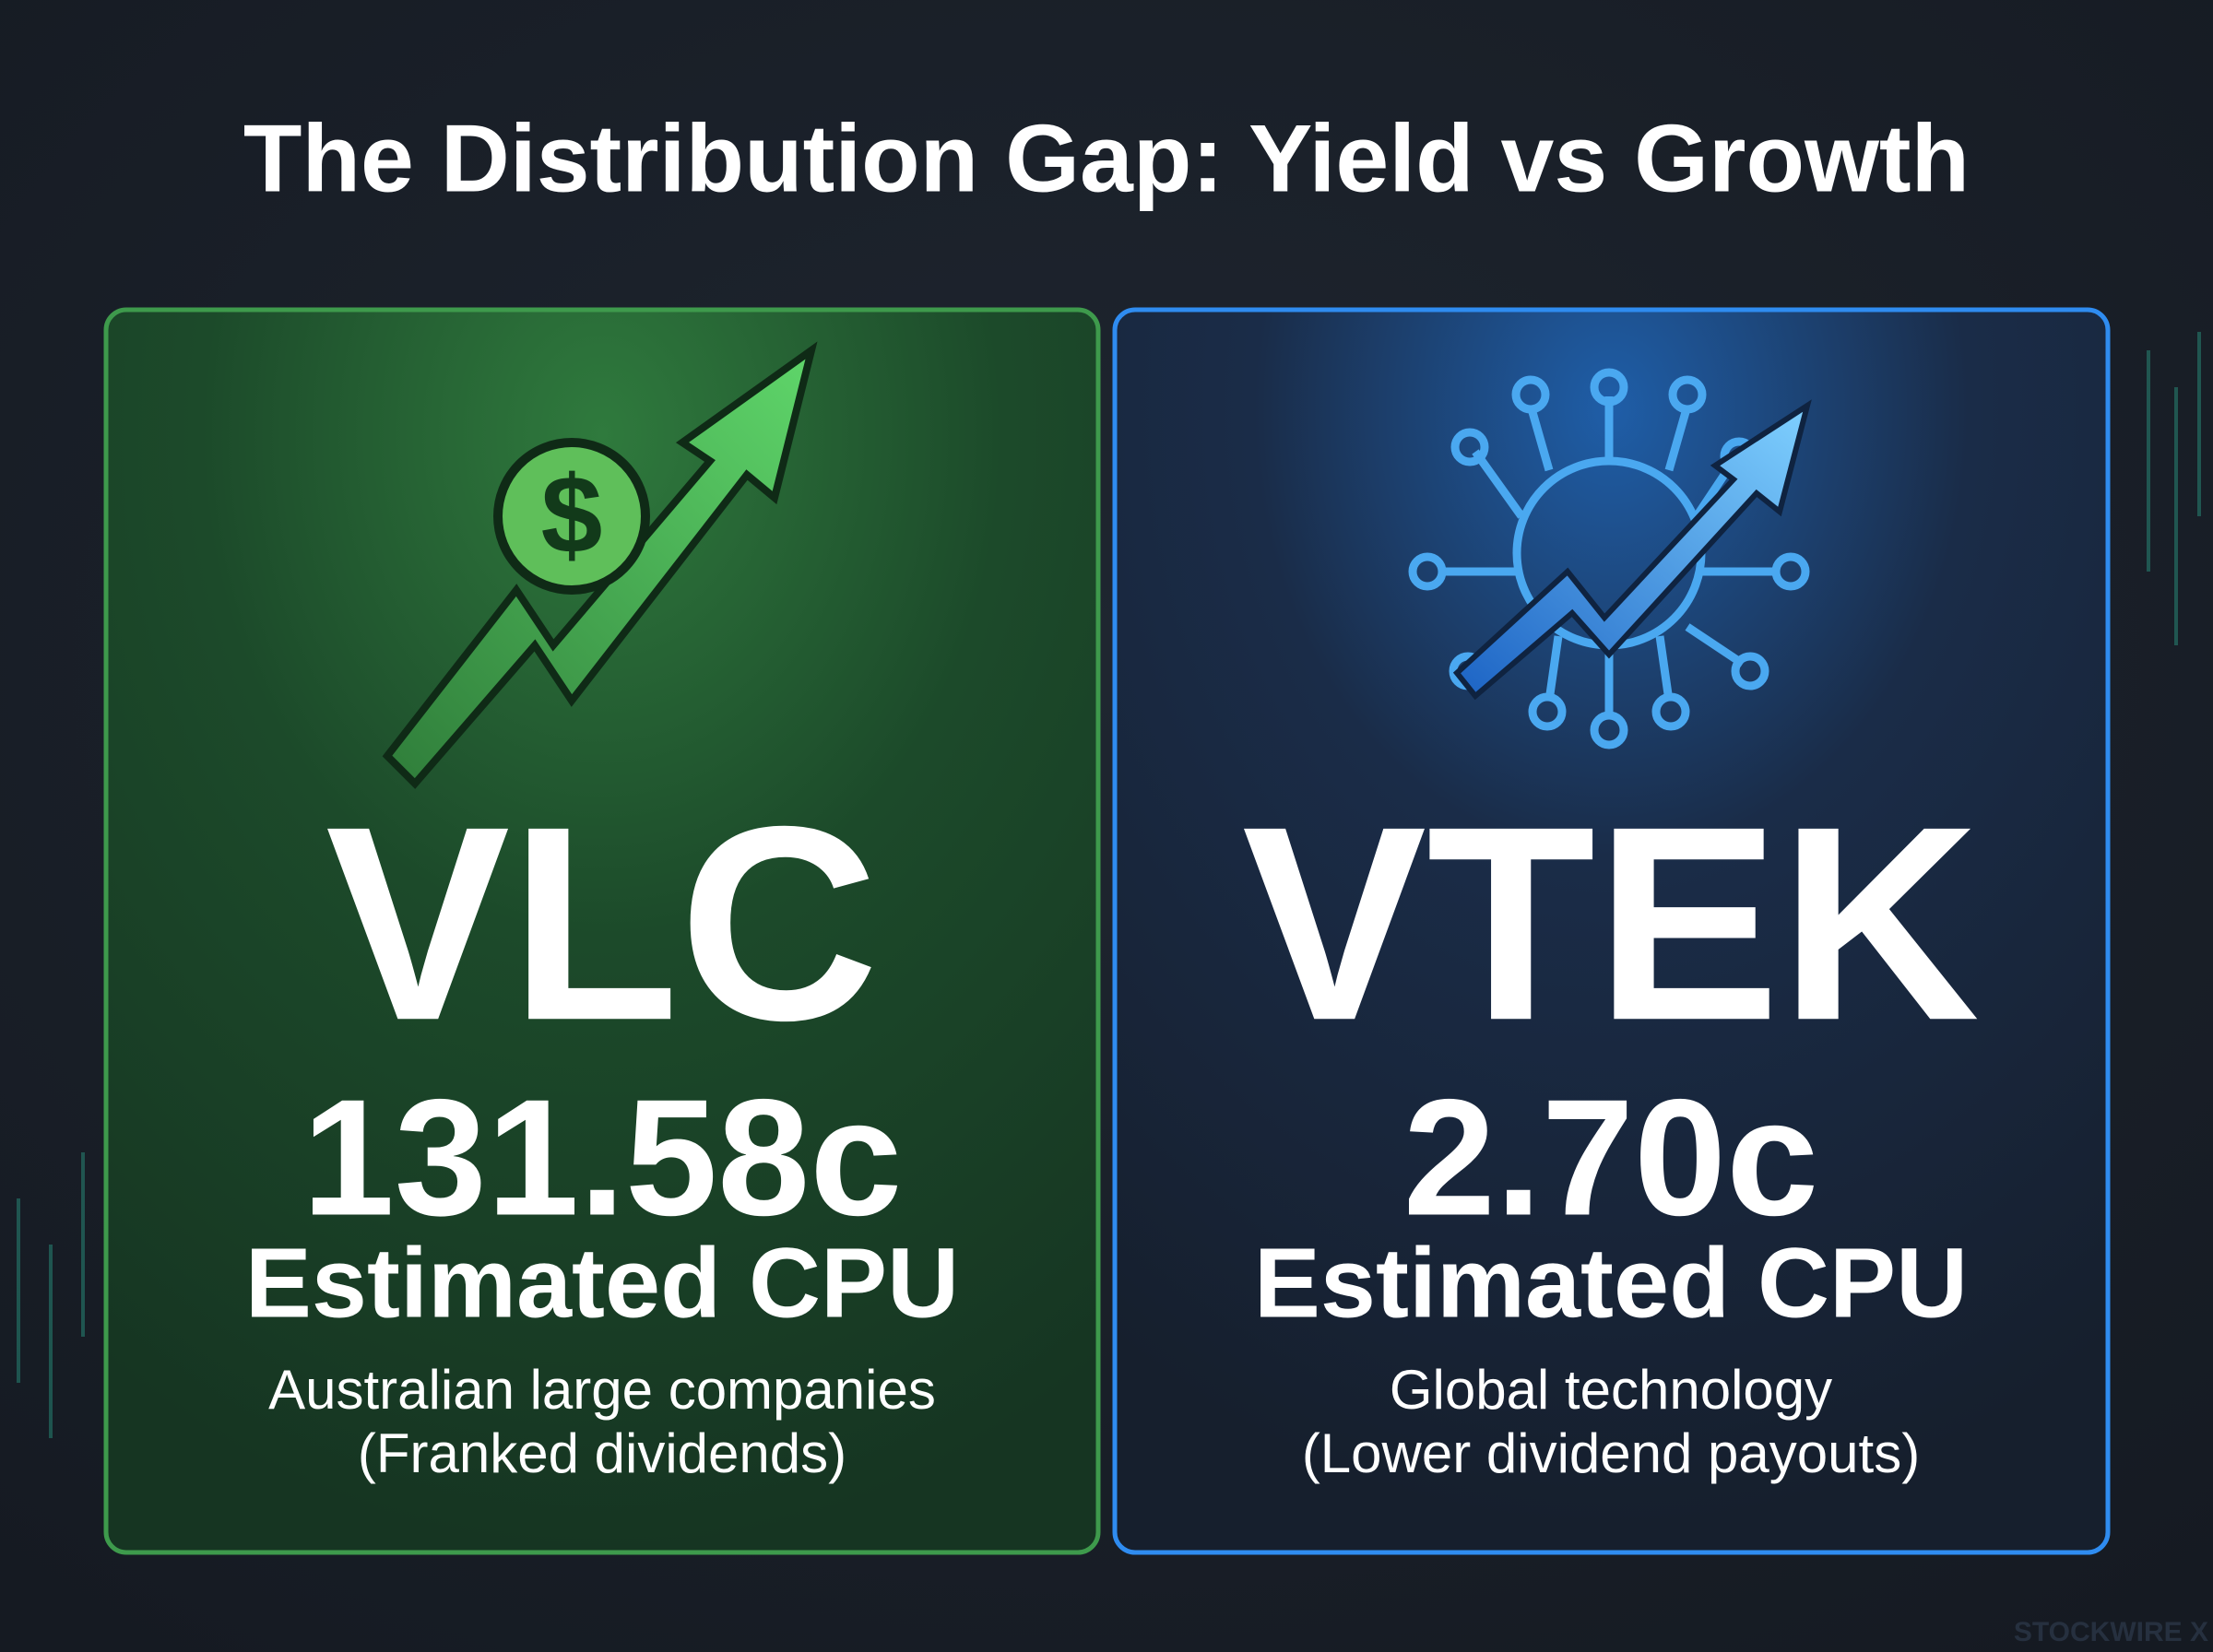 Image resolution: width=2213 pixels, height=1652 pixels. Describe the element at coordinates (1106, 158) in the screenshot. I see `title: The Distribution Gap: Yield vs Growth` at that location.